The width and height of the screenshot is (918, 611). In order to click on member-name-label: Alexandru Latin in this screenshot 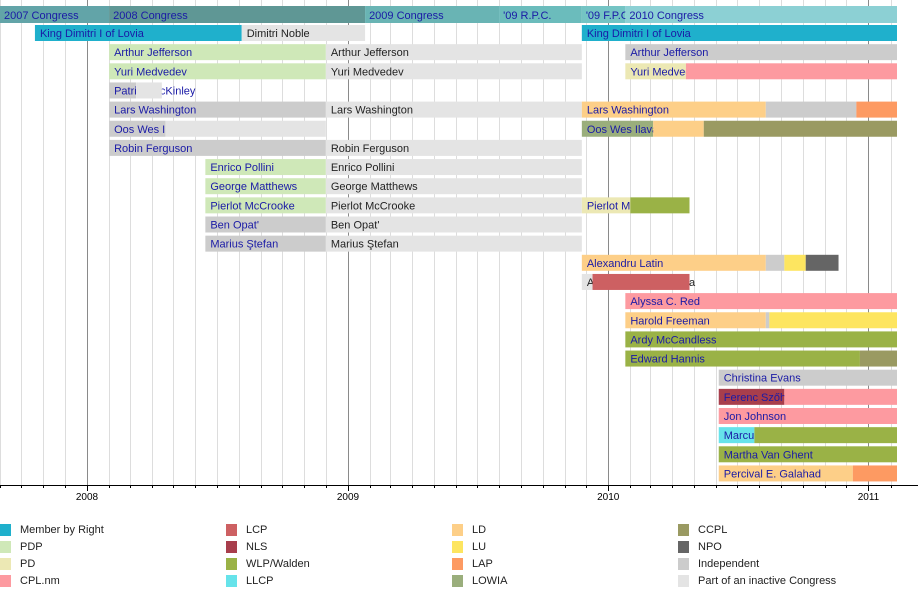, I will do `click(625, 264)`.